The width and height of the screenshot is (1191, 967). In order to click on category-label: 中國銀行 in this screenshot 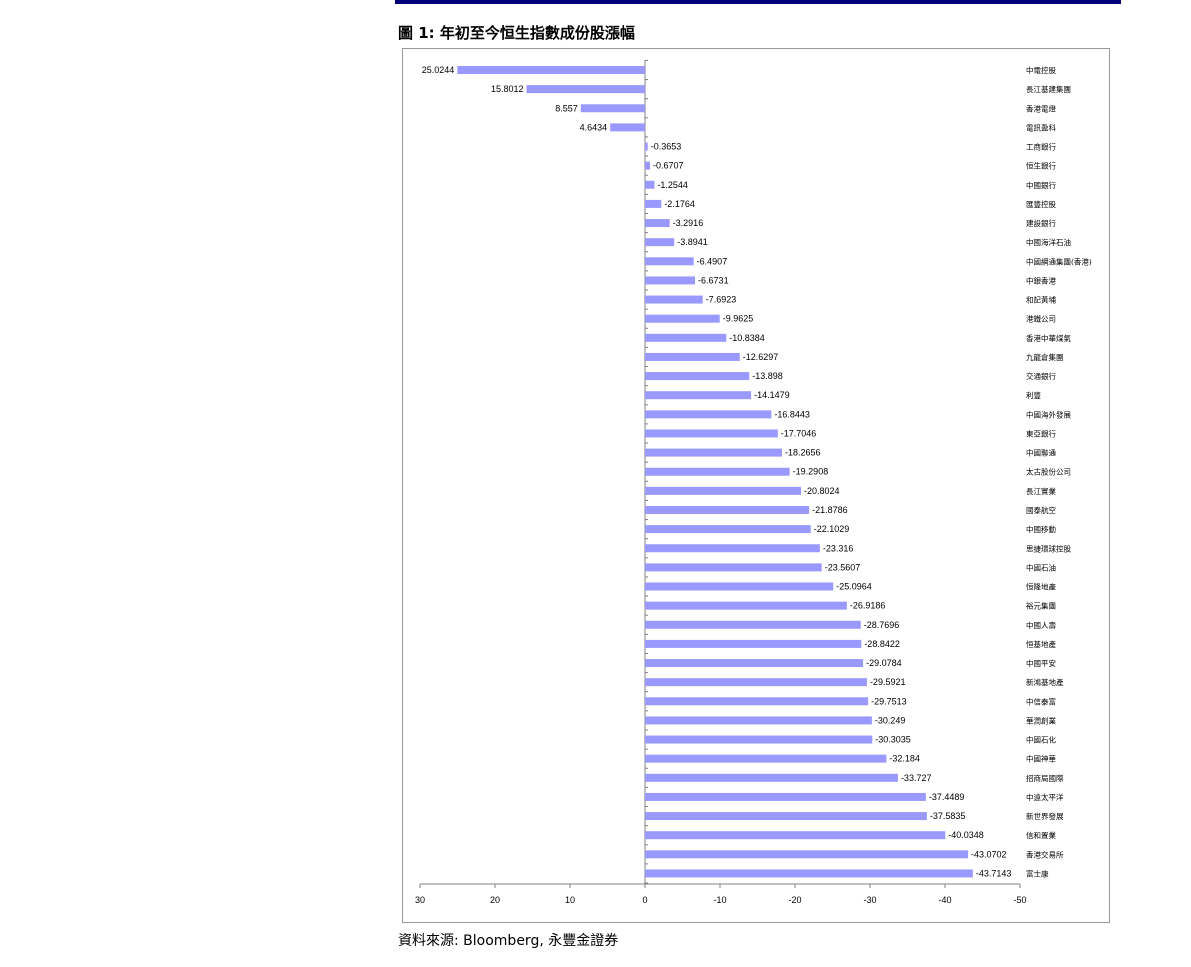, I will do `click(1041, 185)`.